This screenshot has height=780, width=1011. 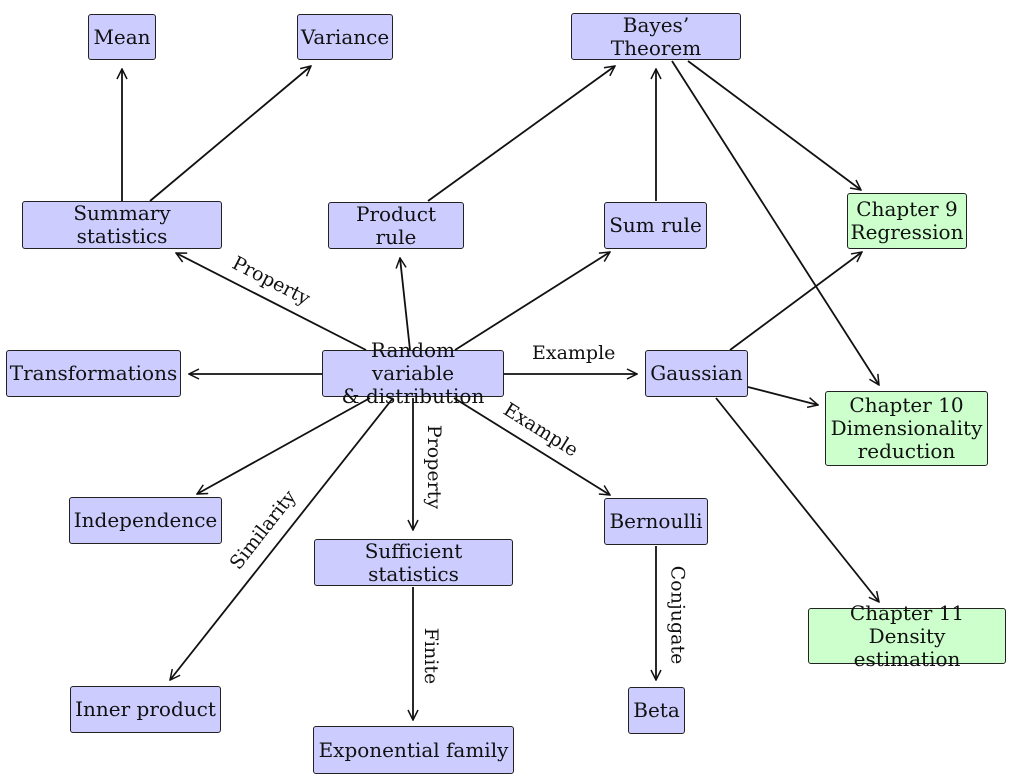 I want to click on node-product-rule: Product rule, so click(x=396, y=225).